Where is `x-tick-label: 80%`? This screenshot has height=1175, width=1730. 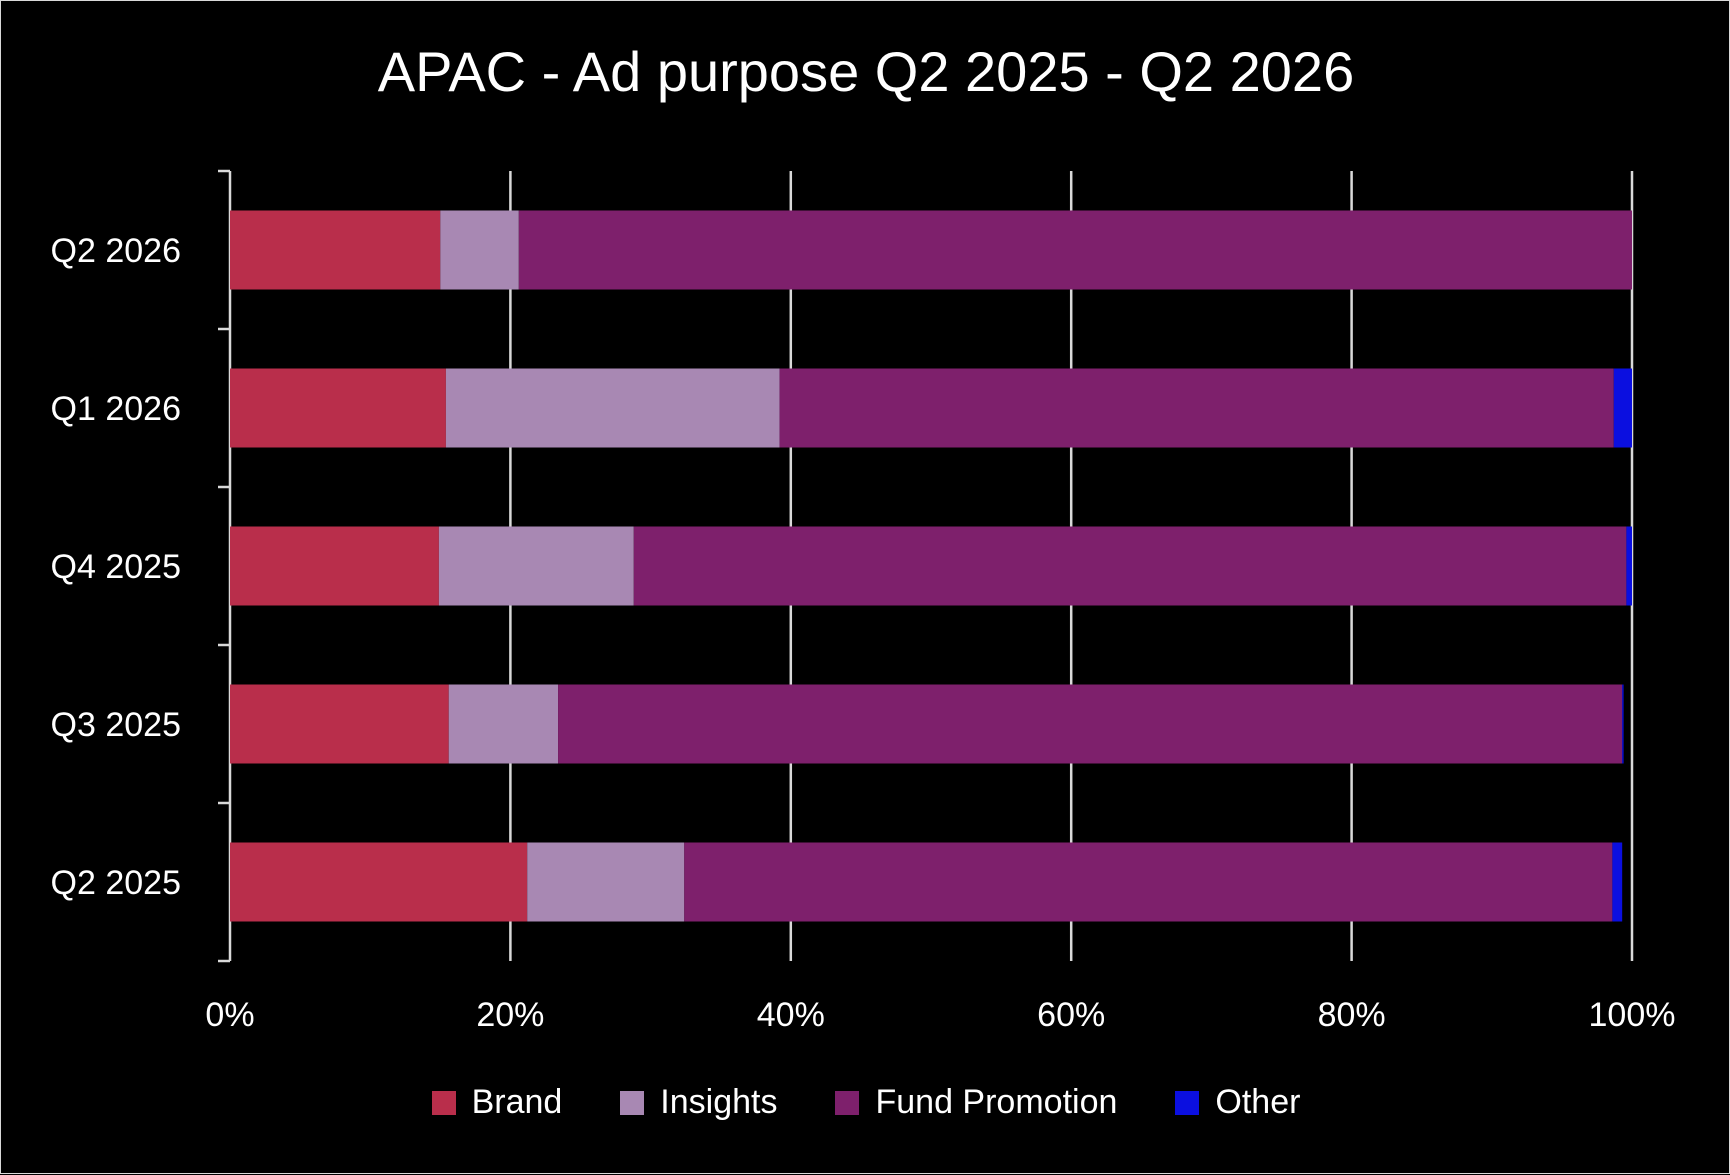 x-tick-label: 80% is located at coordinates (1352, 1015).